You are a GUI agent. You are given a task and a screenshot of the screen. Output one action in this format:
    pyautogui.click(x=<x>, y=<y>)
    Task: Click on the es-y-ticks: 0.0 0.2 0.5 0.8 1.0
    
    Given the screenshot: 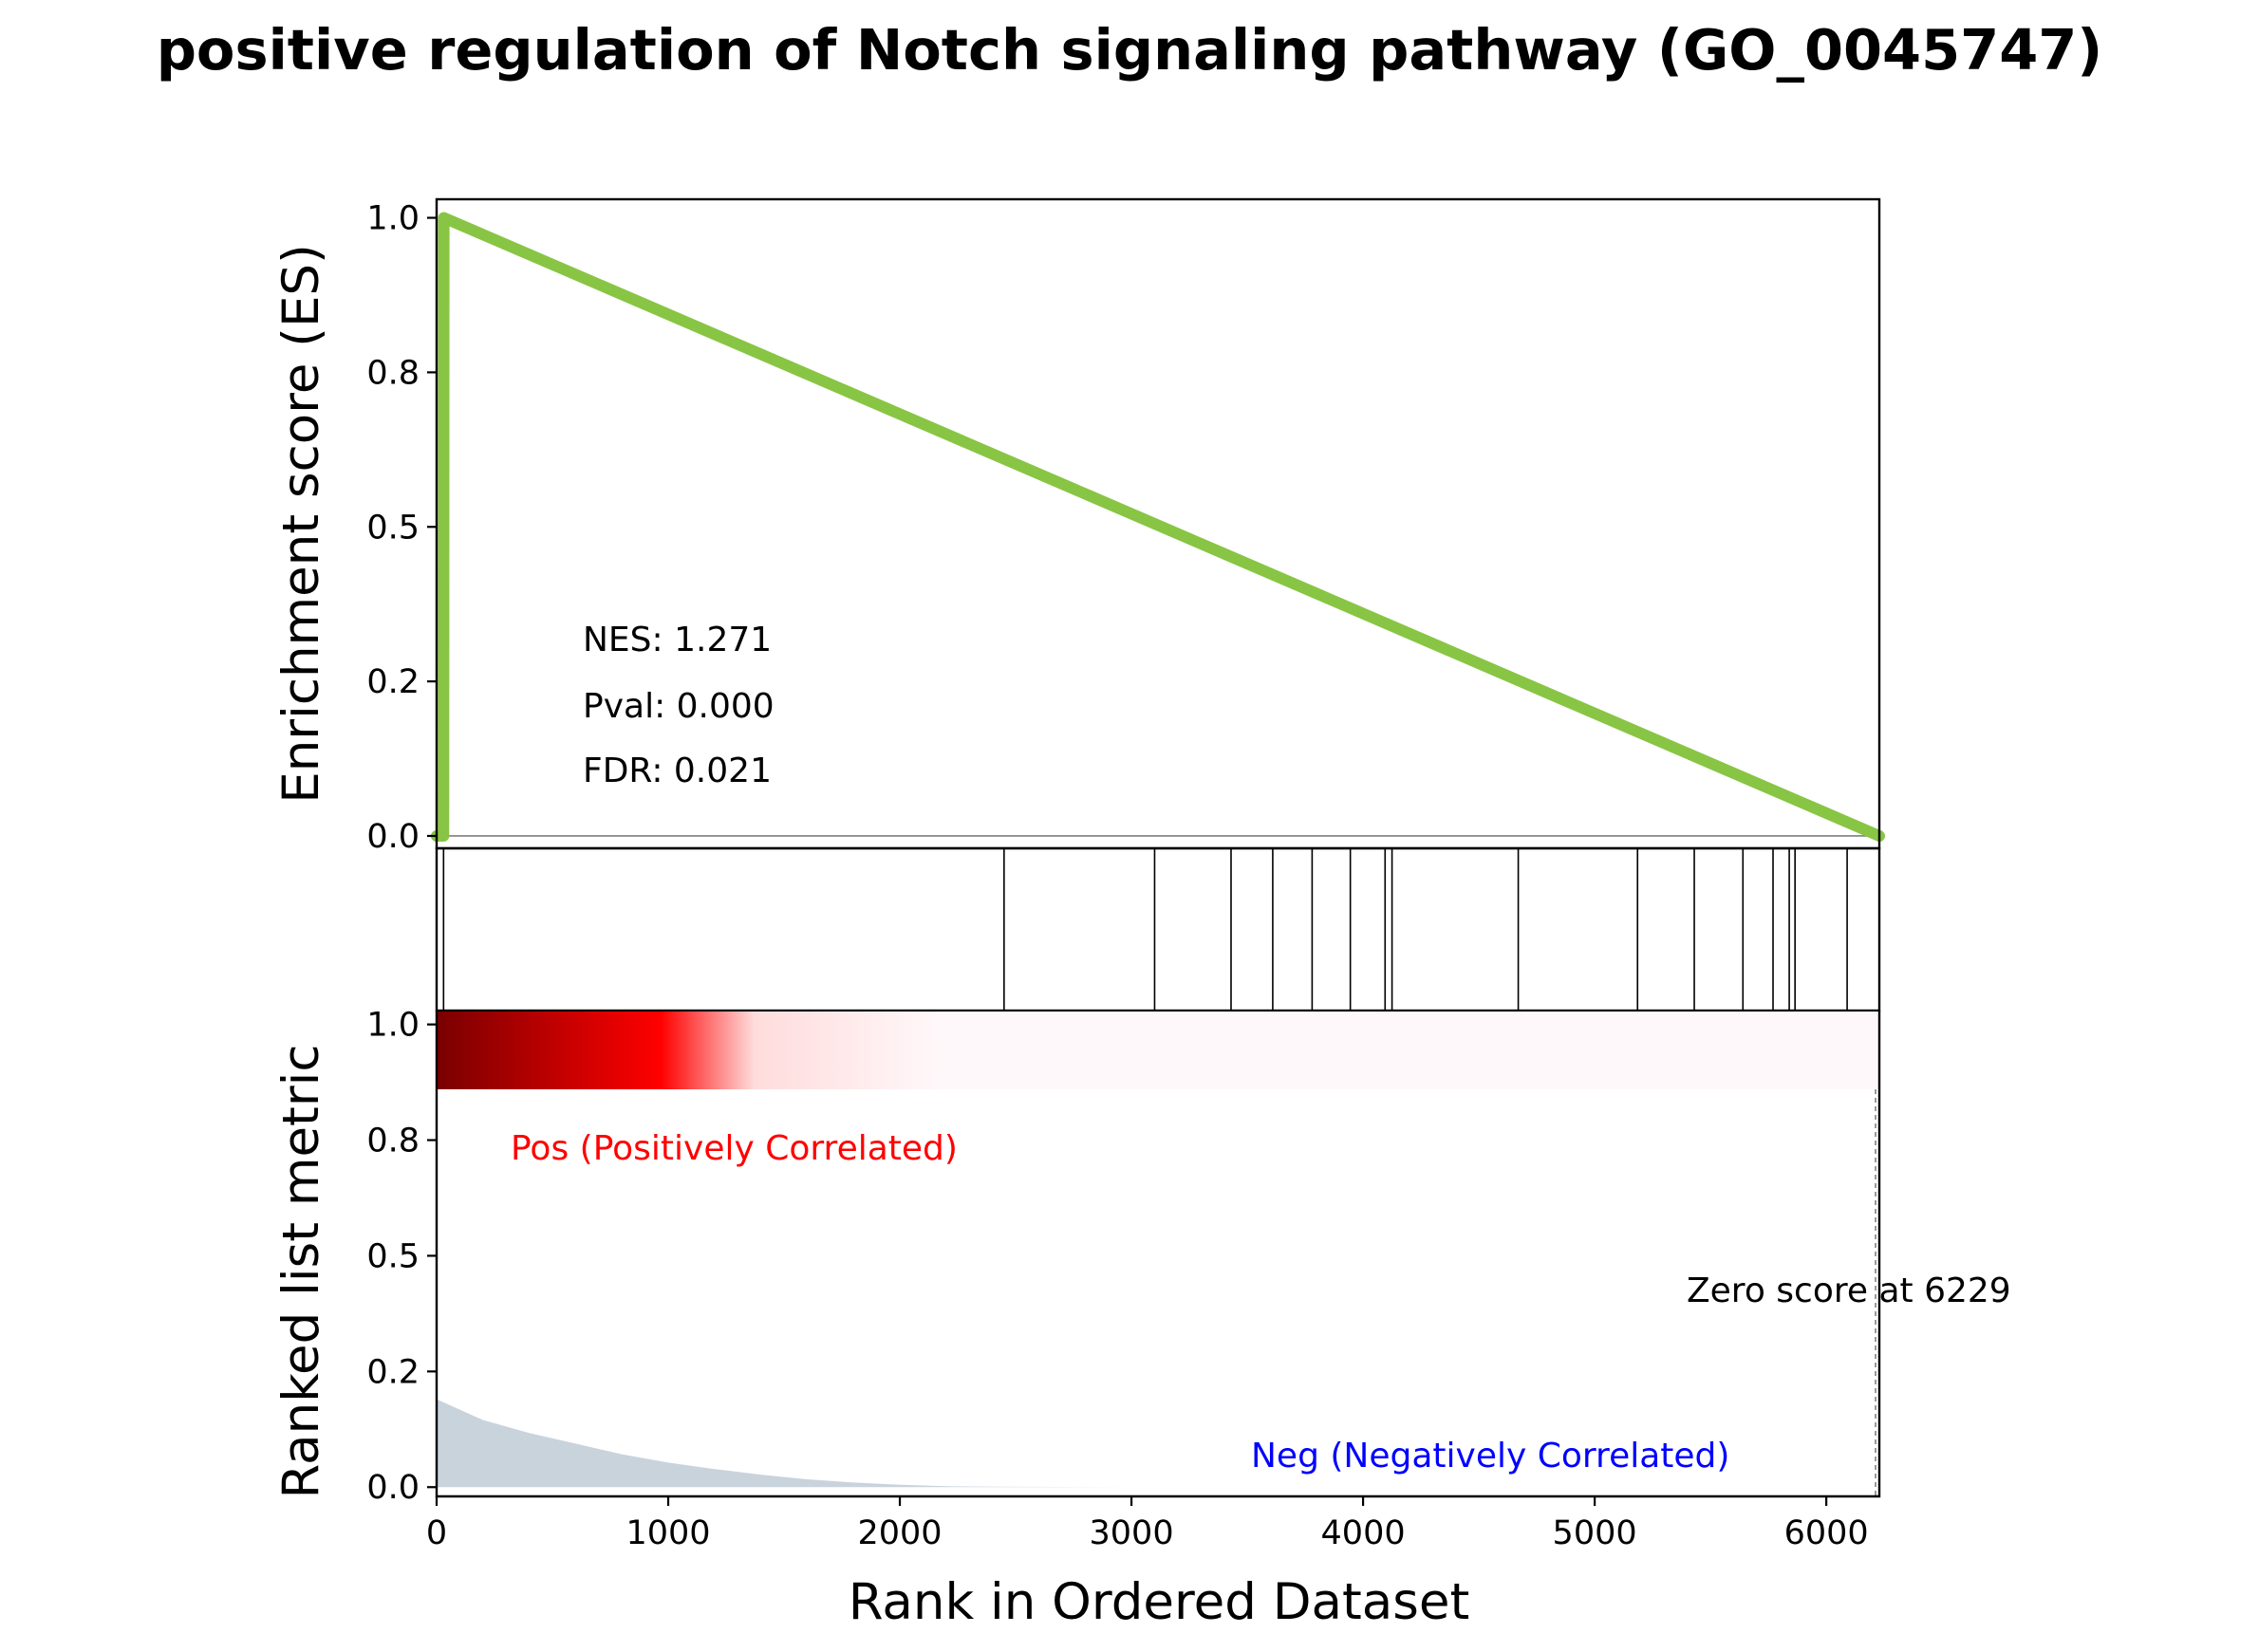 What is the action you would take?
    pyautogui.click(x=401, y=528)
    